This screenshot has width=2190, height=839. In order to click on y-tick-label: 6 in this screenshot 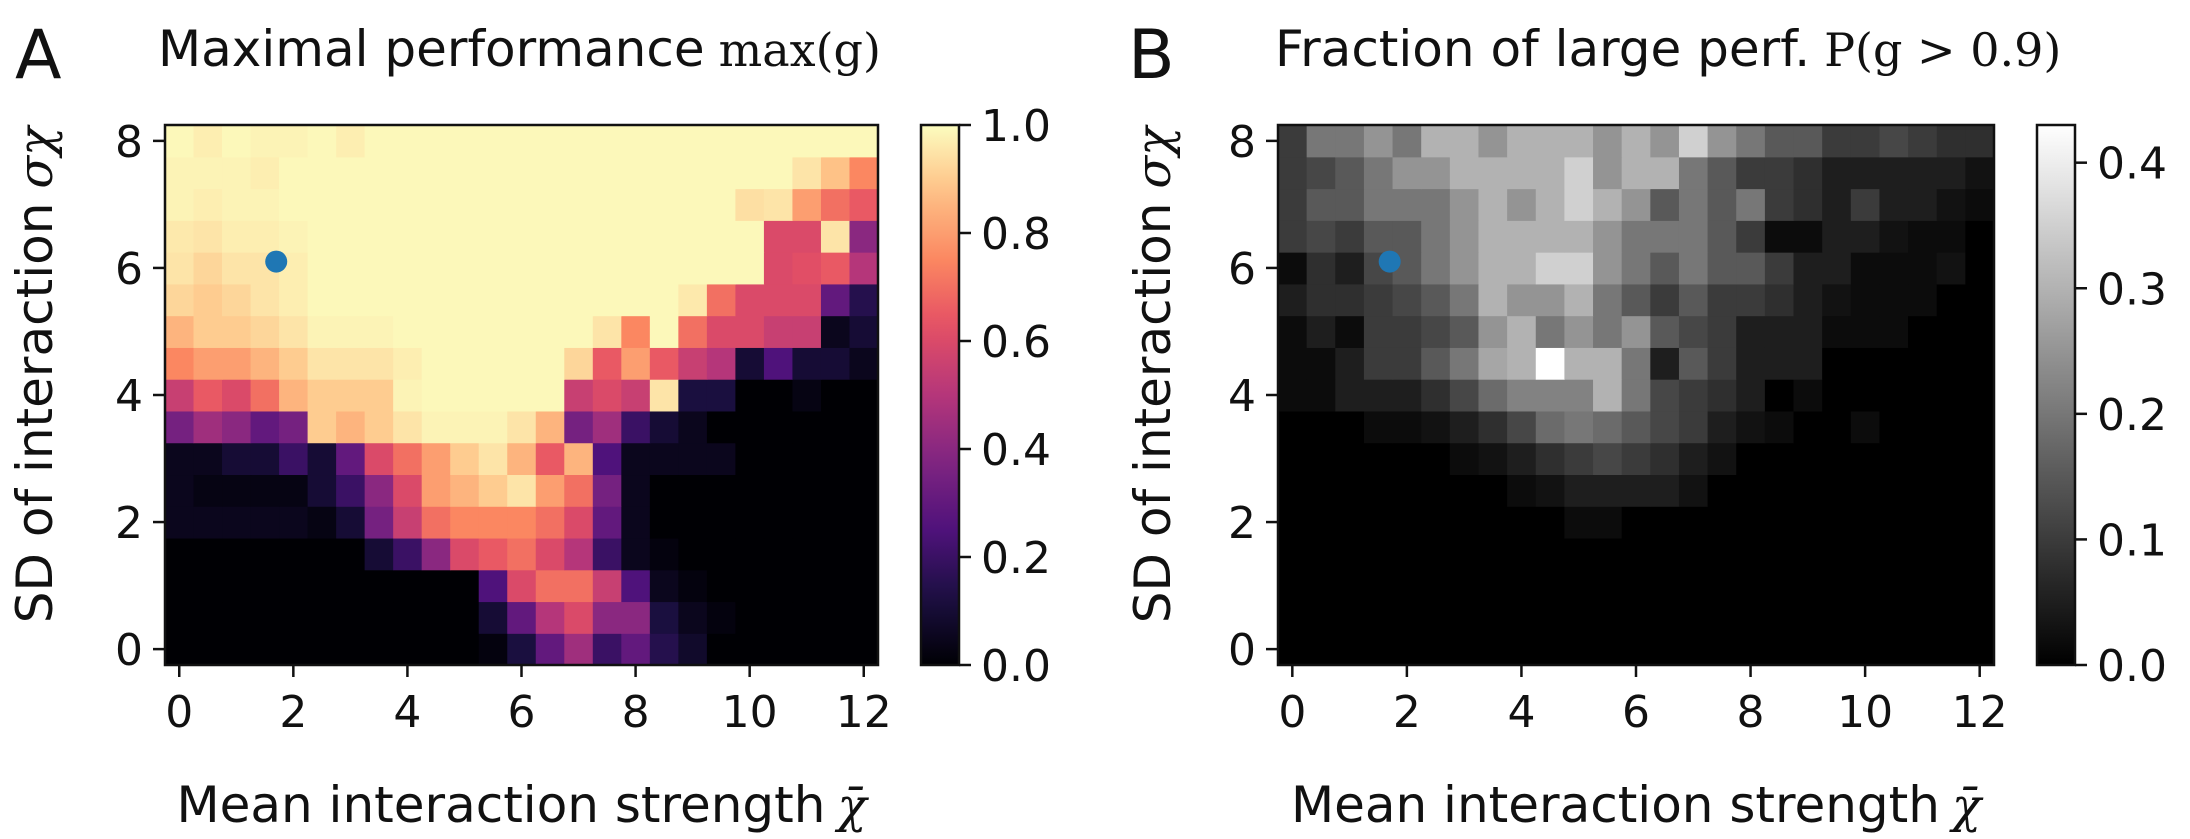, I will do `click(1242, 269)`.